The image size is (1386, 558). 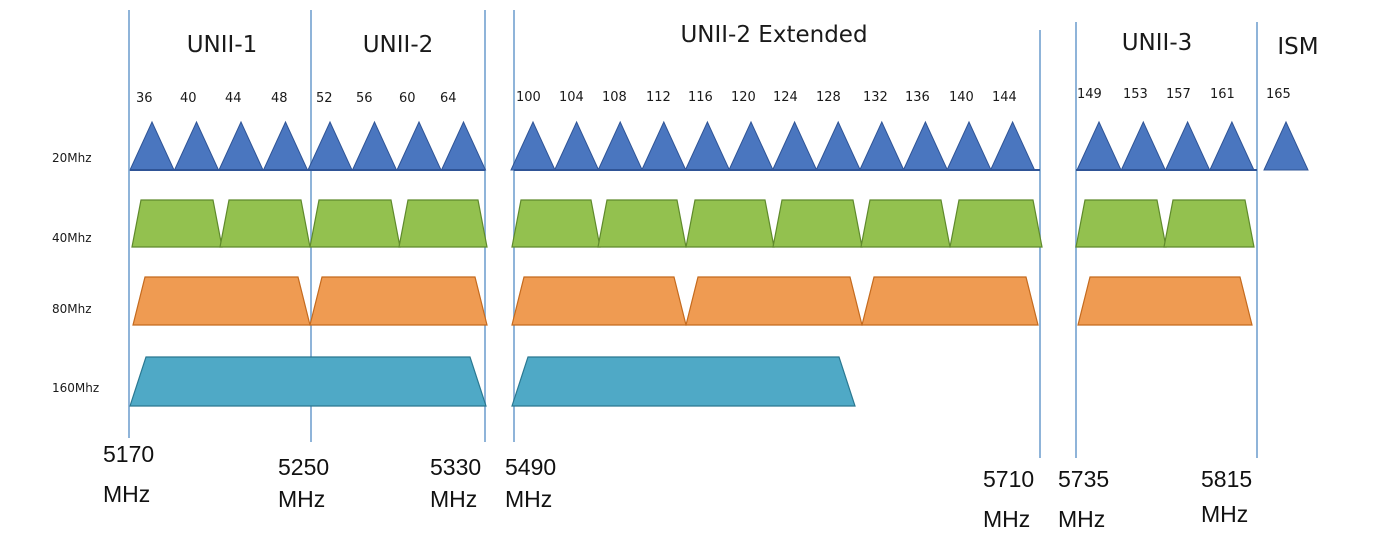 I want to click on channel-number-label: 144, so click(x=1004, y=97).